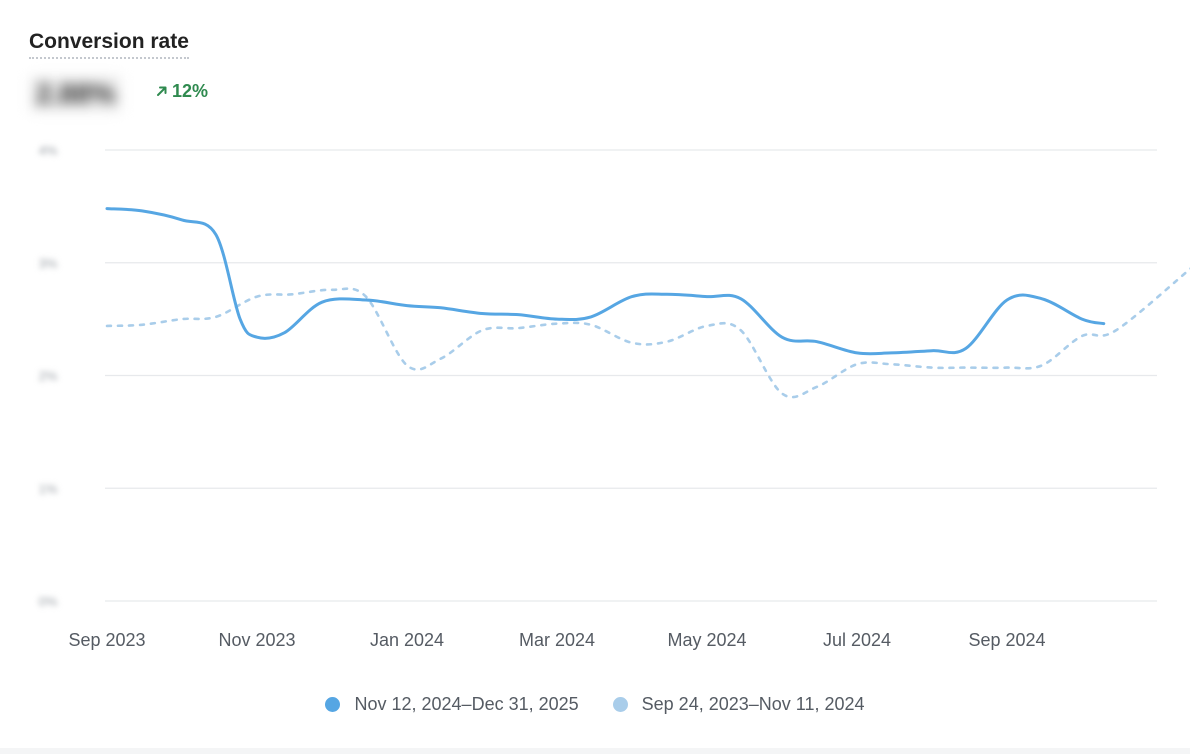 The image size is (1190, 754). What do you see at coordinates (333, 704) in the screenshot?
I see `legend-dot-current` at bounding box center [333, 704].